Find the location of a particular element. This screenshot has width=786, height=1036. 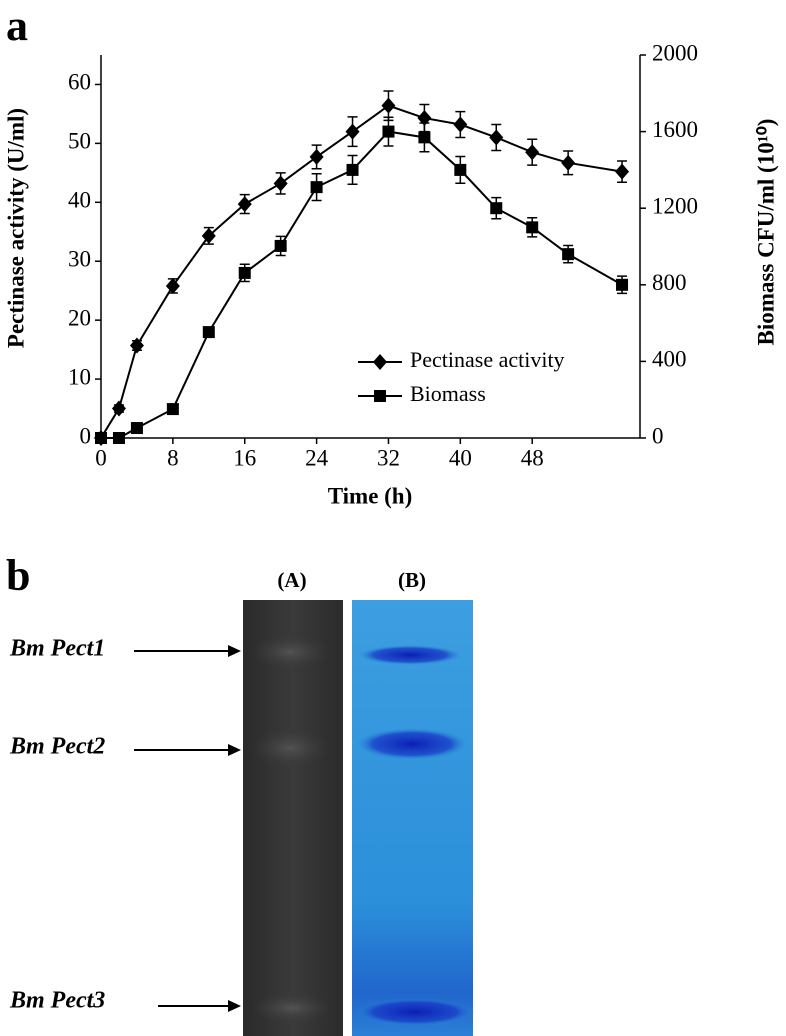

y2-axis-title: Biomass CFU/ml (10¹⁰) is located at coordinates (765, 232).